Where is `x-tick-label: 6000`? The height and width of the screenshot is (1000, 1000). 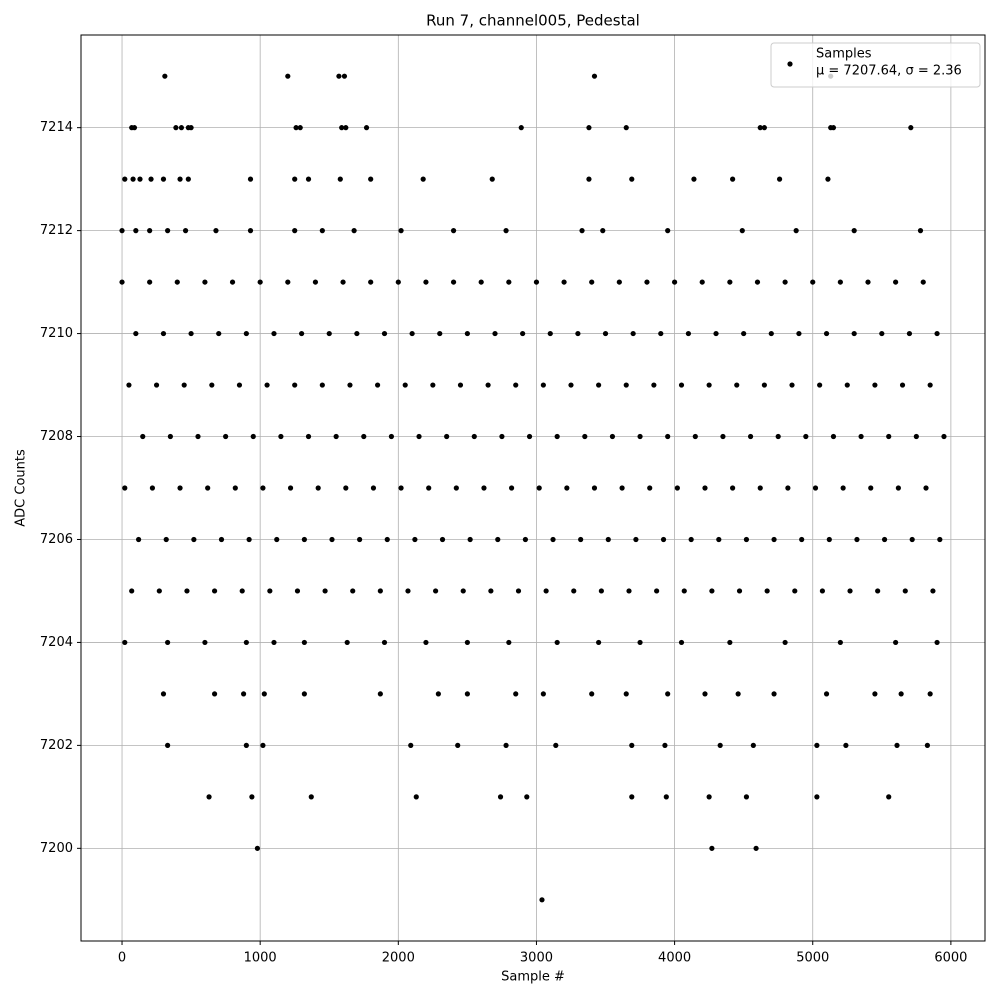 x-tick-label: 6000 is located at coordinates (950, 958).